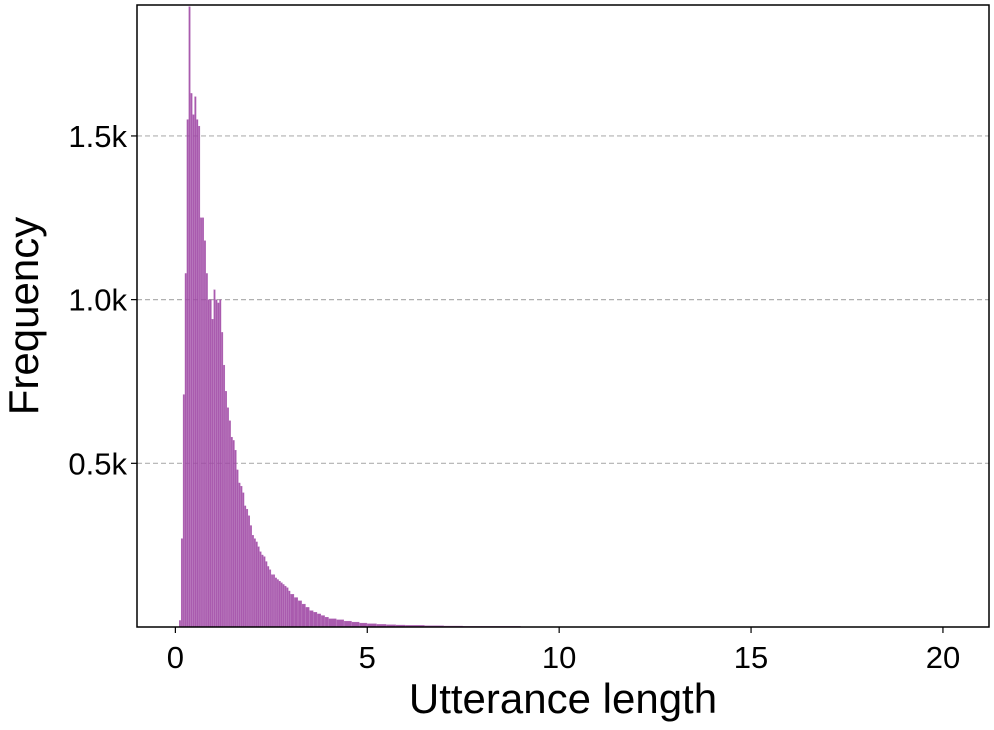 Image resolution: width=994 pixels, height=730 pixels. What do you see at coordinates (563, 698) in the screenshot?
I see `x-axis-label: Utterance length` at bounding box center [563, 698].